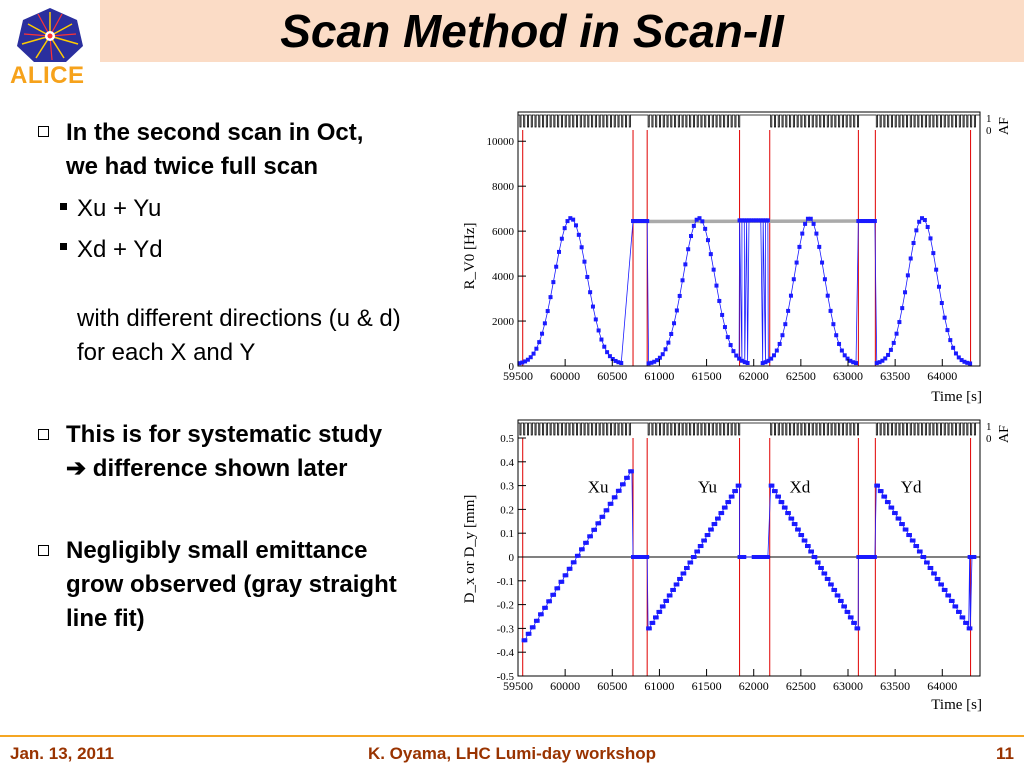  What do you see at coordinates (105, 618) in the screenshot?
I see `bullet-3-line-3: line fit)` at bounding box center [105, 618].